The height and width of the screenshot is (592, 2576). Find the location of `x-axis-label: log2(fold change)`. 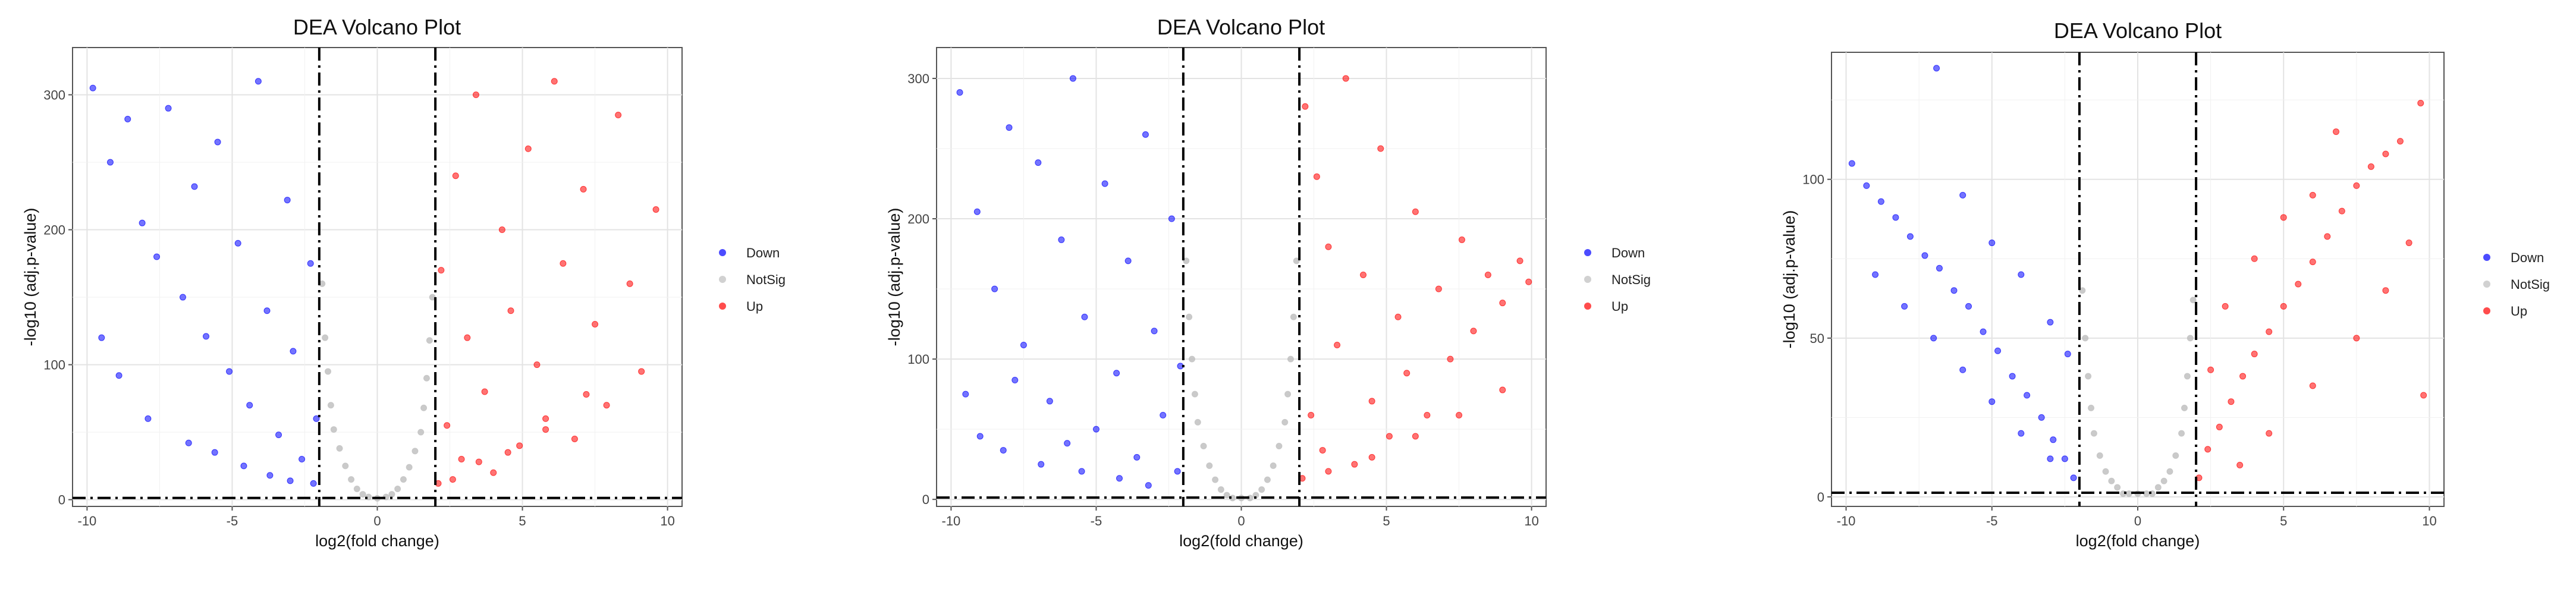

x-axis-label: log2(fold change) is located at coordinates (2138, 541).